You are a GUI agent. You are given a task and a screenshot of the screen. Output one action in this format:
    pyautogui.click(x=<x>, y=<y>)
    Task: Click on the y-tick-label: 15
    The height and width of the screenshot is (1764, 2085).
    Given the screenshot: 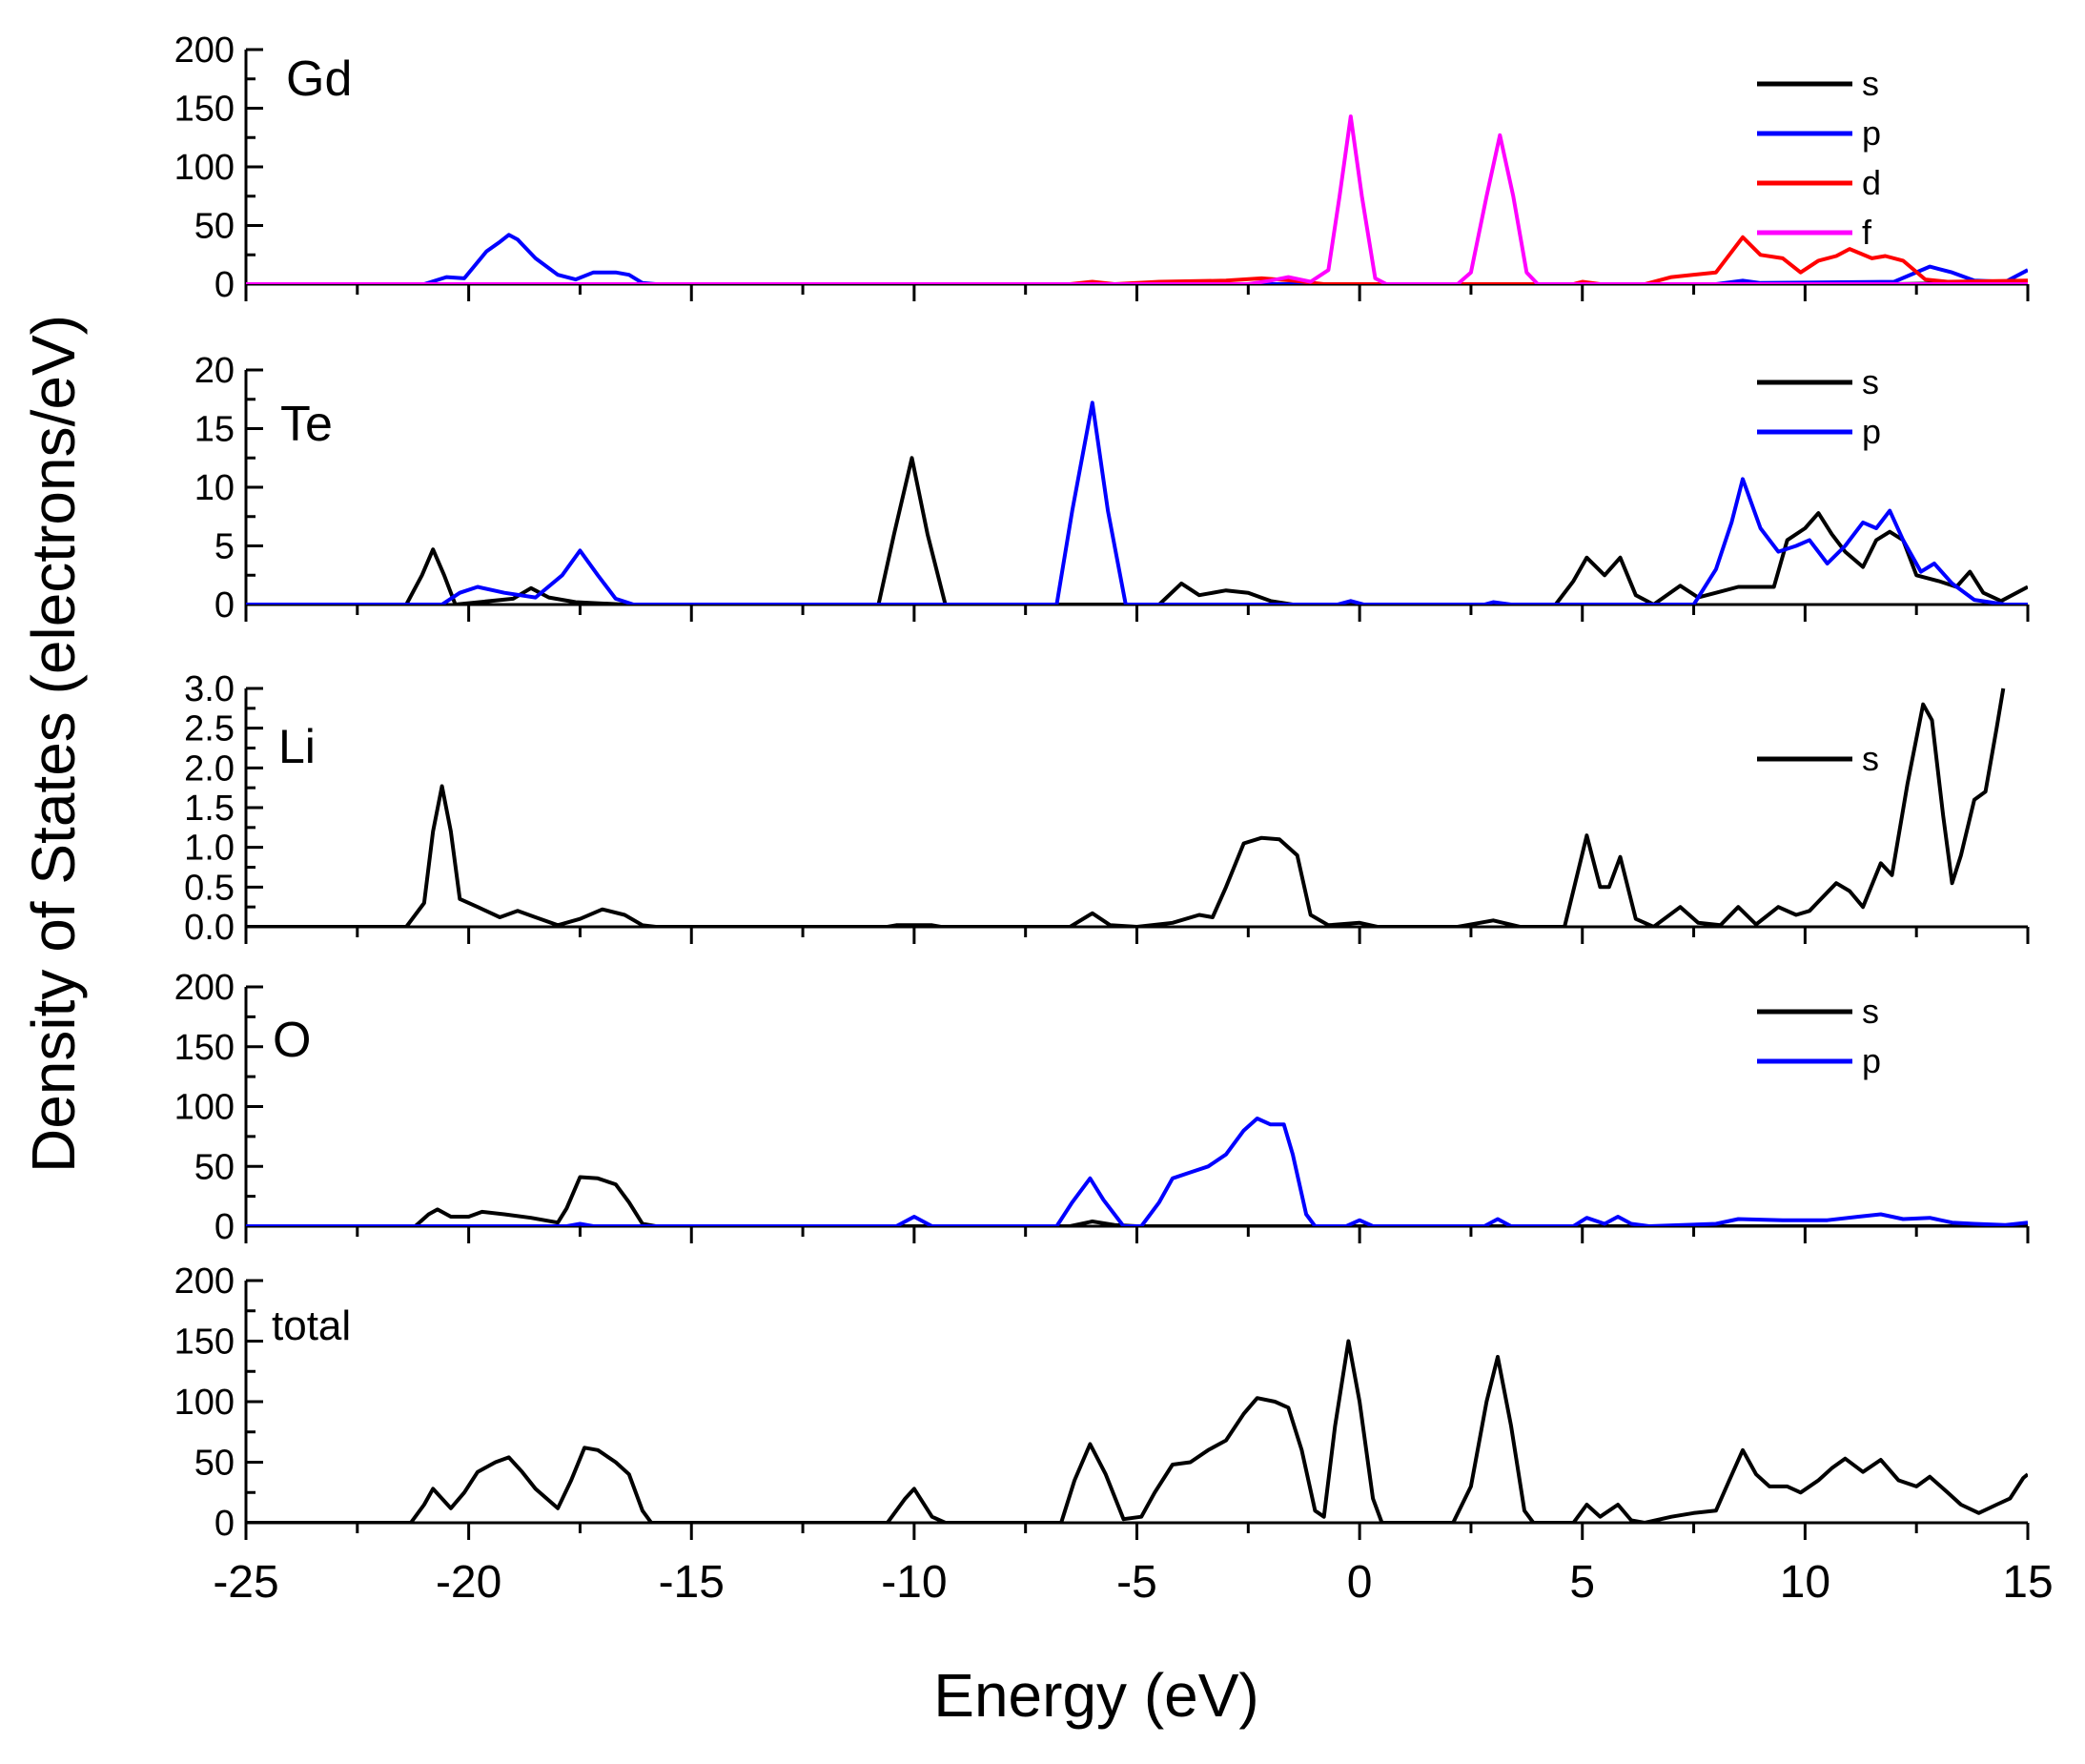 What is the action you would take?
    pyautogui.click(x=214, y=430)
    